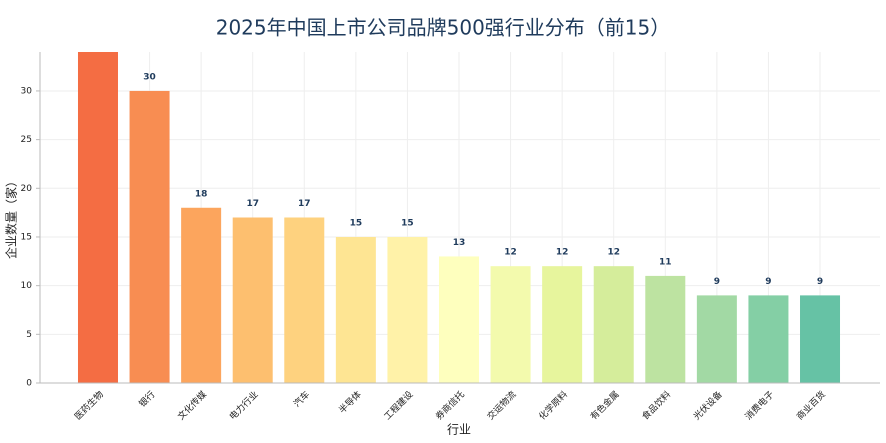 Image resolution: width=886 pixels, height=443 pixels. I want to click on x-tick-label: 化学原料, so click(553, 405).